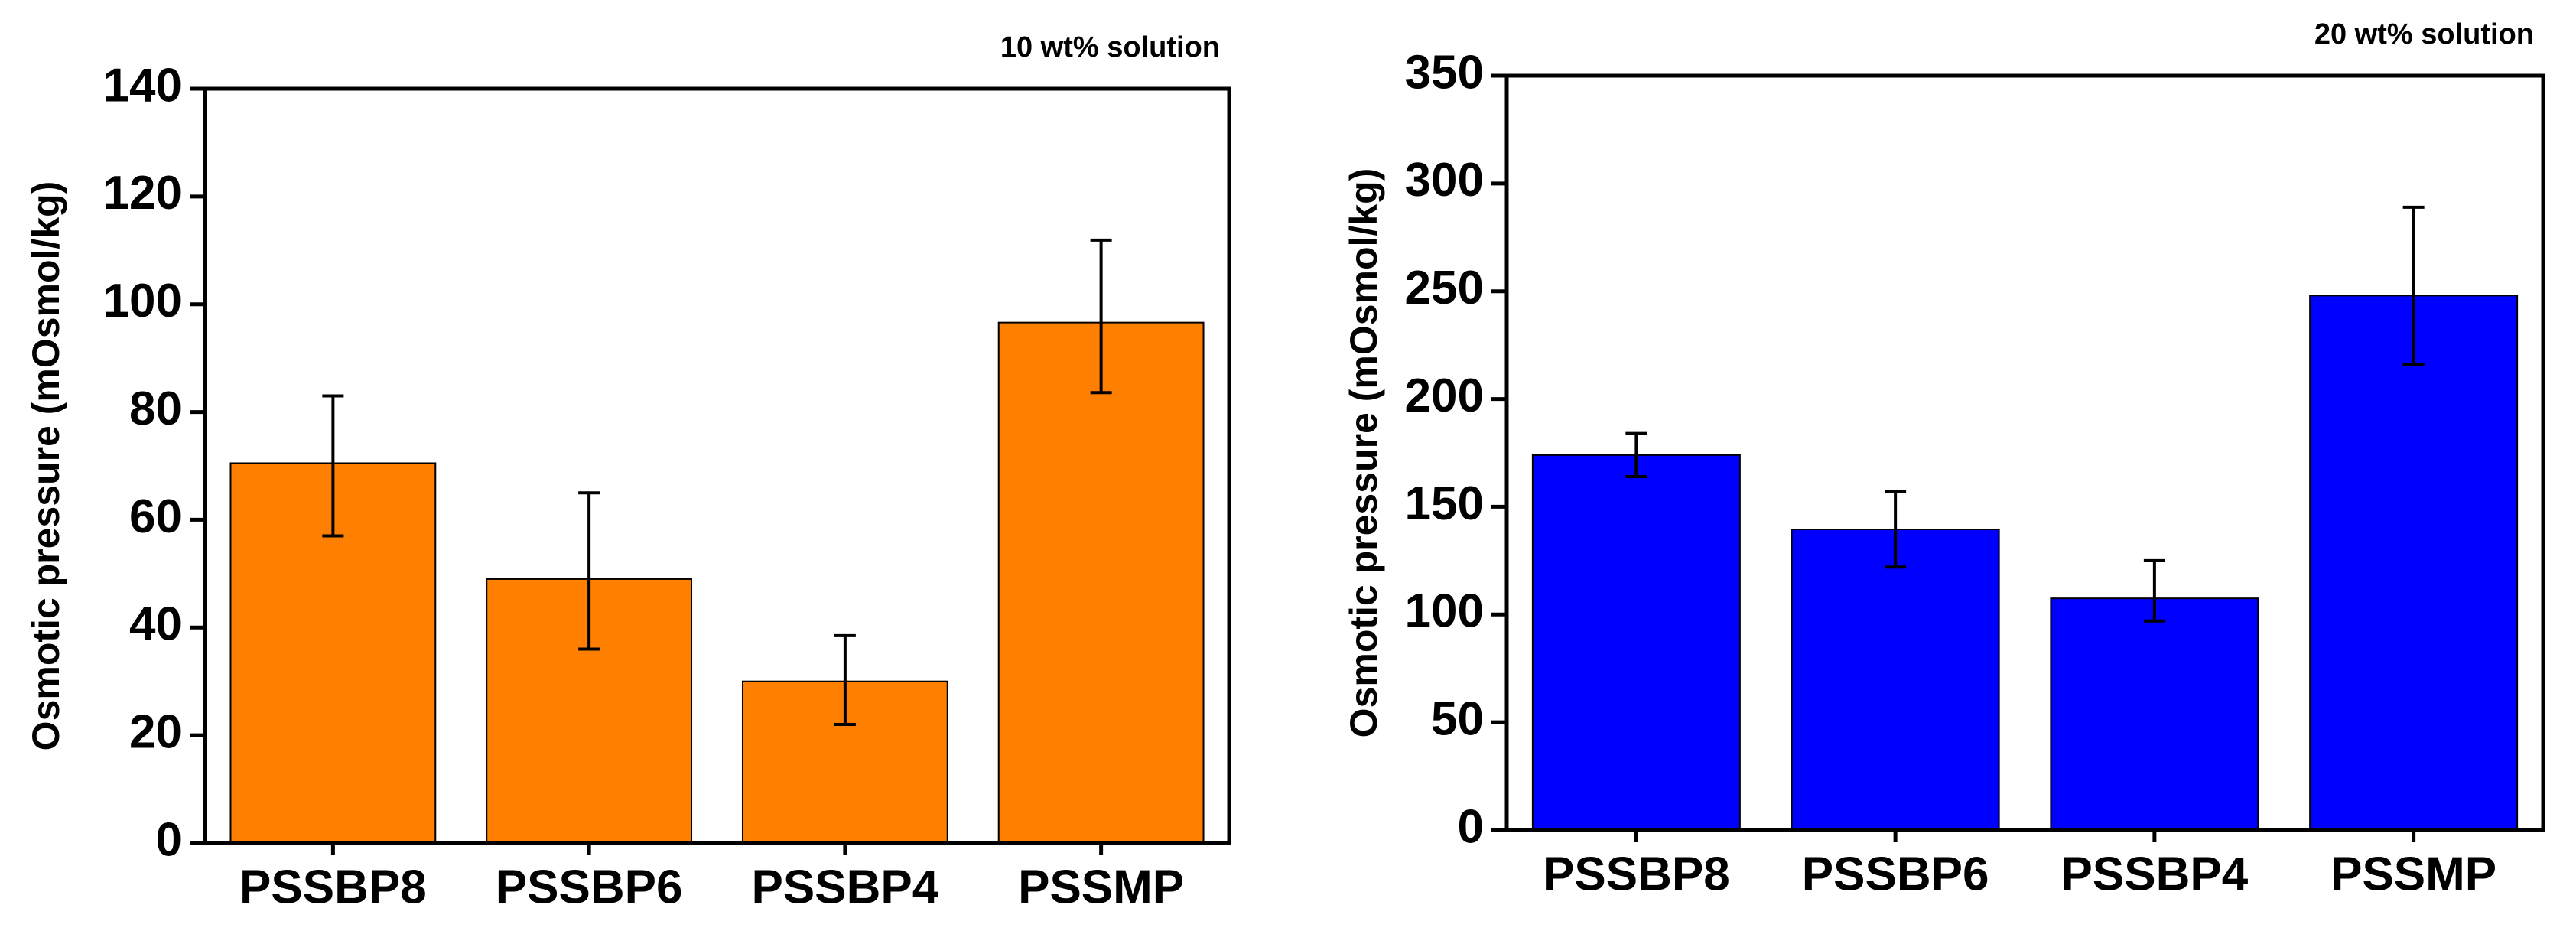 The height and width of the screenshot is (931, 2576). What do you see at coordinates (155, 624) in the screenshot?
I see `y-tick-label: 40` at bounding box center [155, 624].